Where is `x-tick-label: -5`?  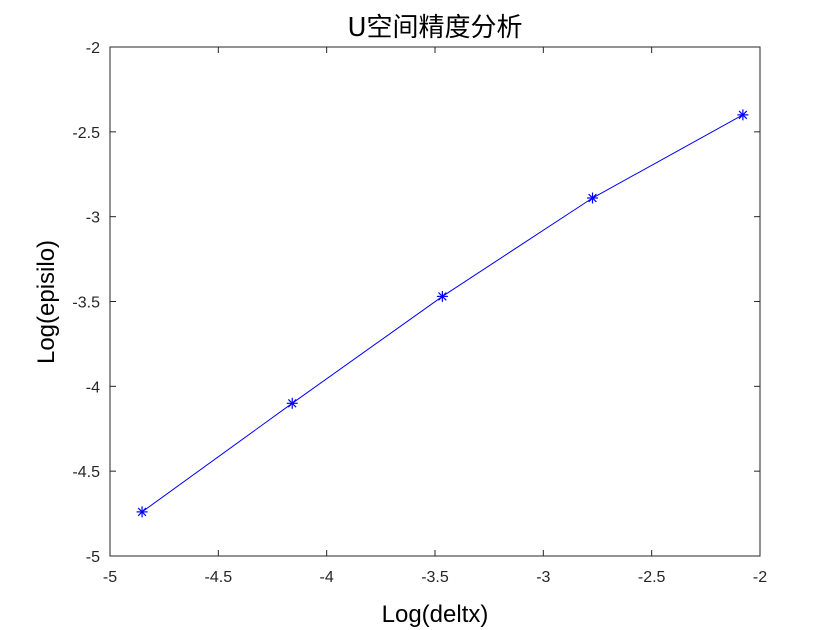
x-tick-label: -5 is located at coordinates (110, 577).